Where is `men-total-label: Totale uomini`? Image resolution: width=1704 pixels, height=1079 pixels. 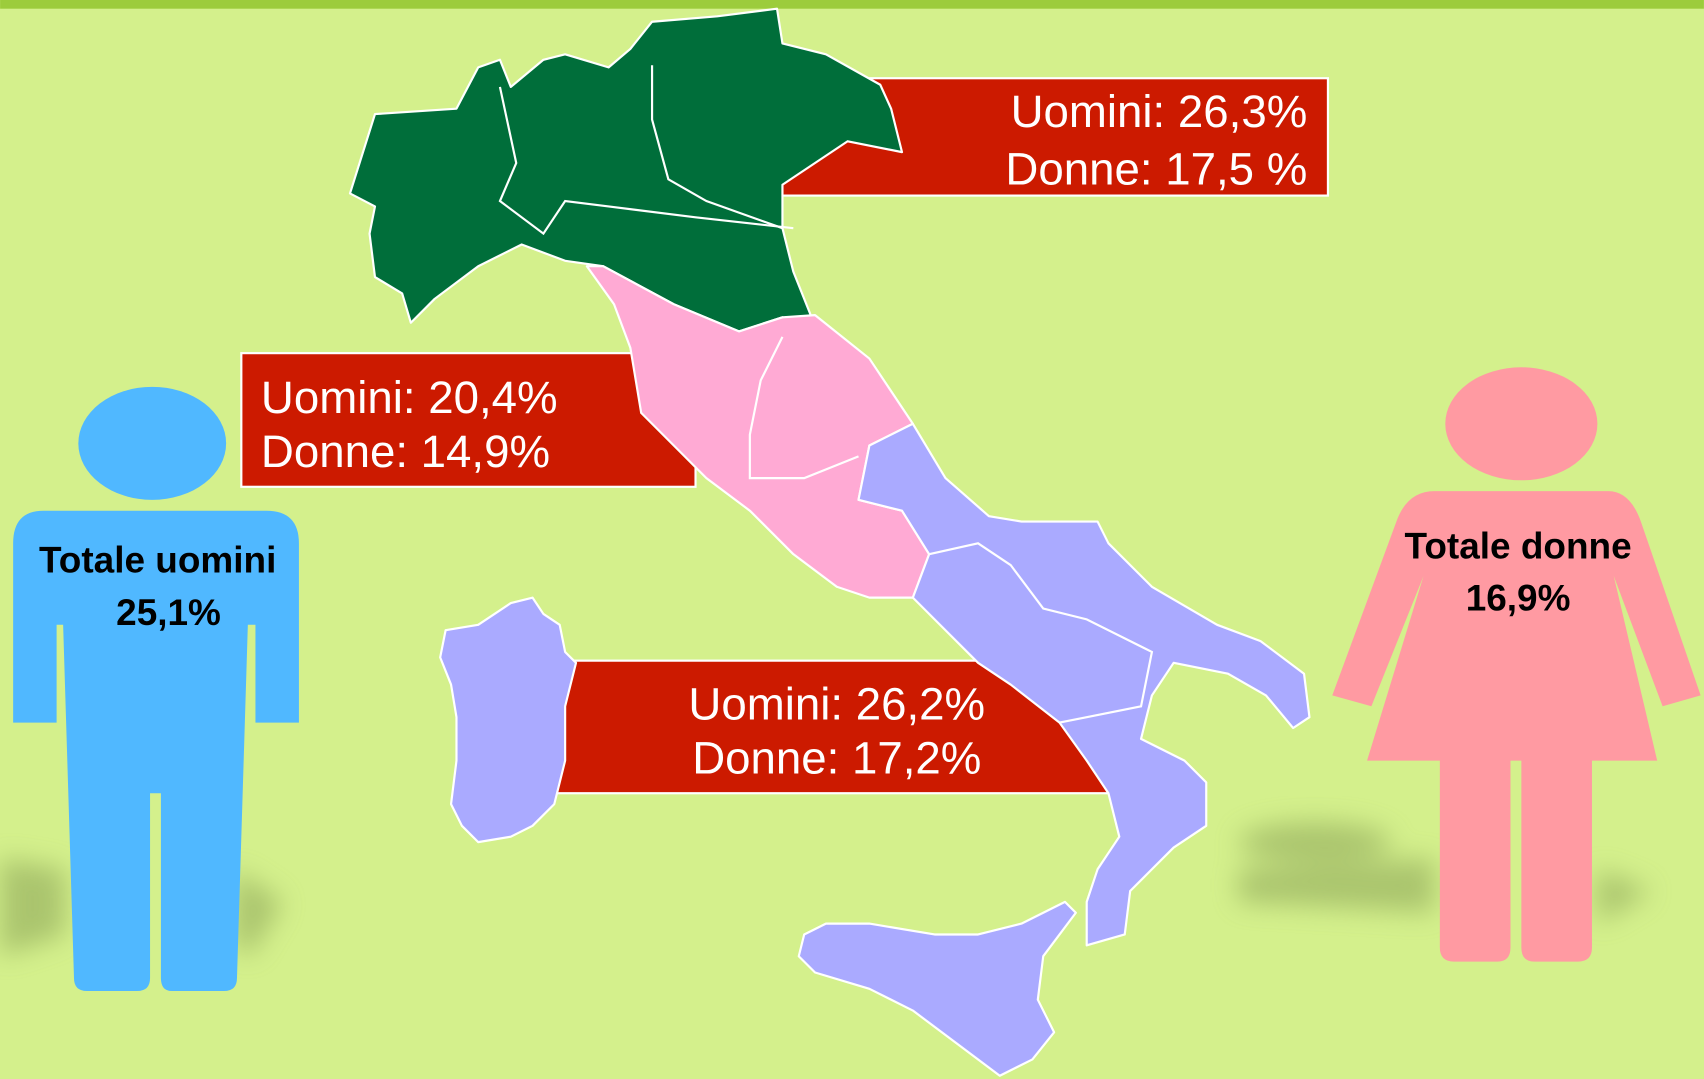 men-total-label: Totale uomini is located at coordinates (157, 560).